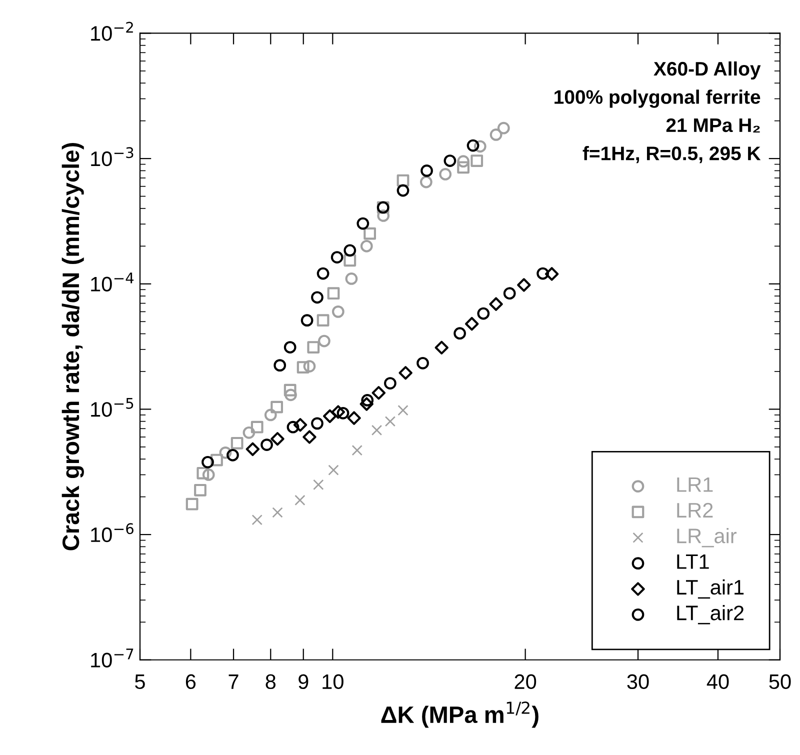  Describe the element at coordinates (140, 682) in the screenshot. I see `x-tick-label: 5` at that location.